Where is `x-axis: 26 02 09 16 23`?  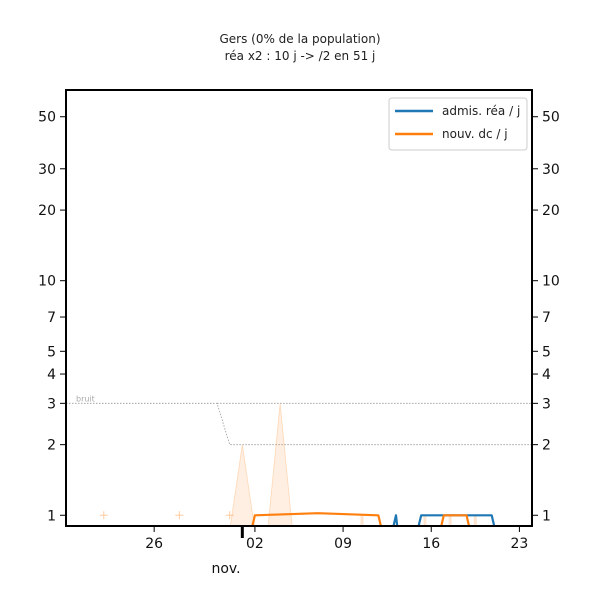
x-axis: 26 02 09 16 23 is located at coordinates (336, 539).